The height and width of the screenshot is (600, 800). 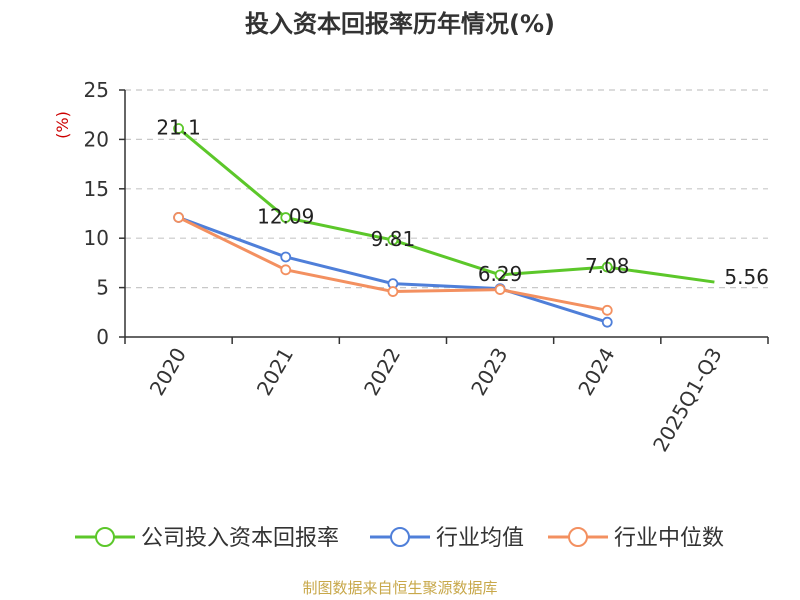 I want to click on y-tick-label: 0, so click(x=102, y=337).